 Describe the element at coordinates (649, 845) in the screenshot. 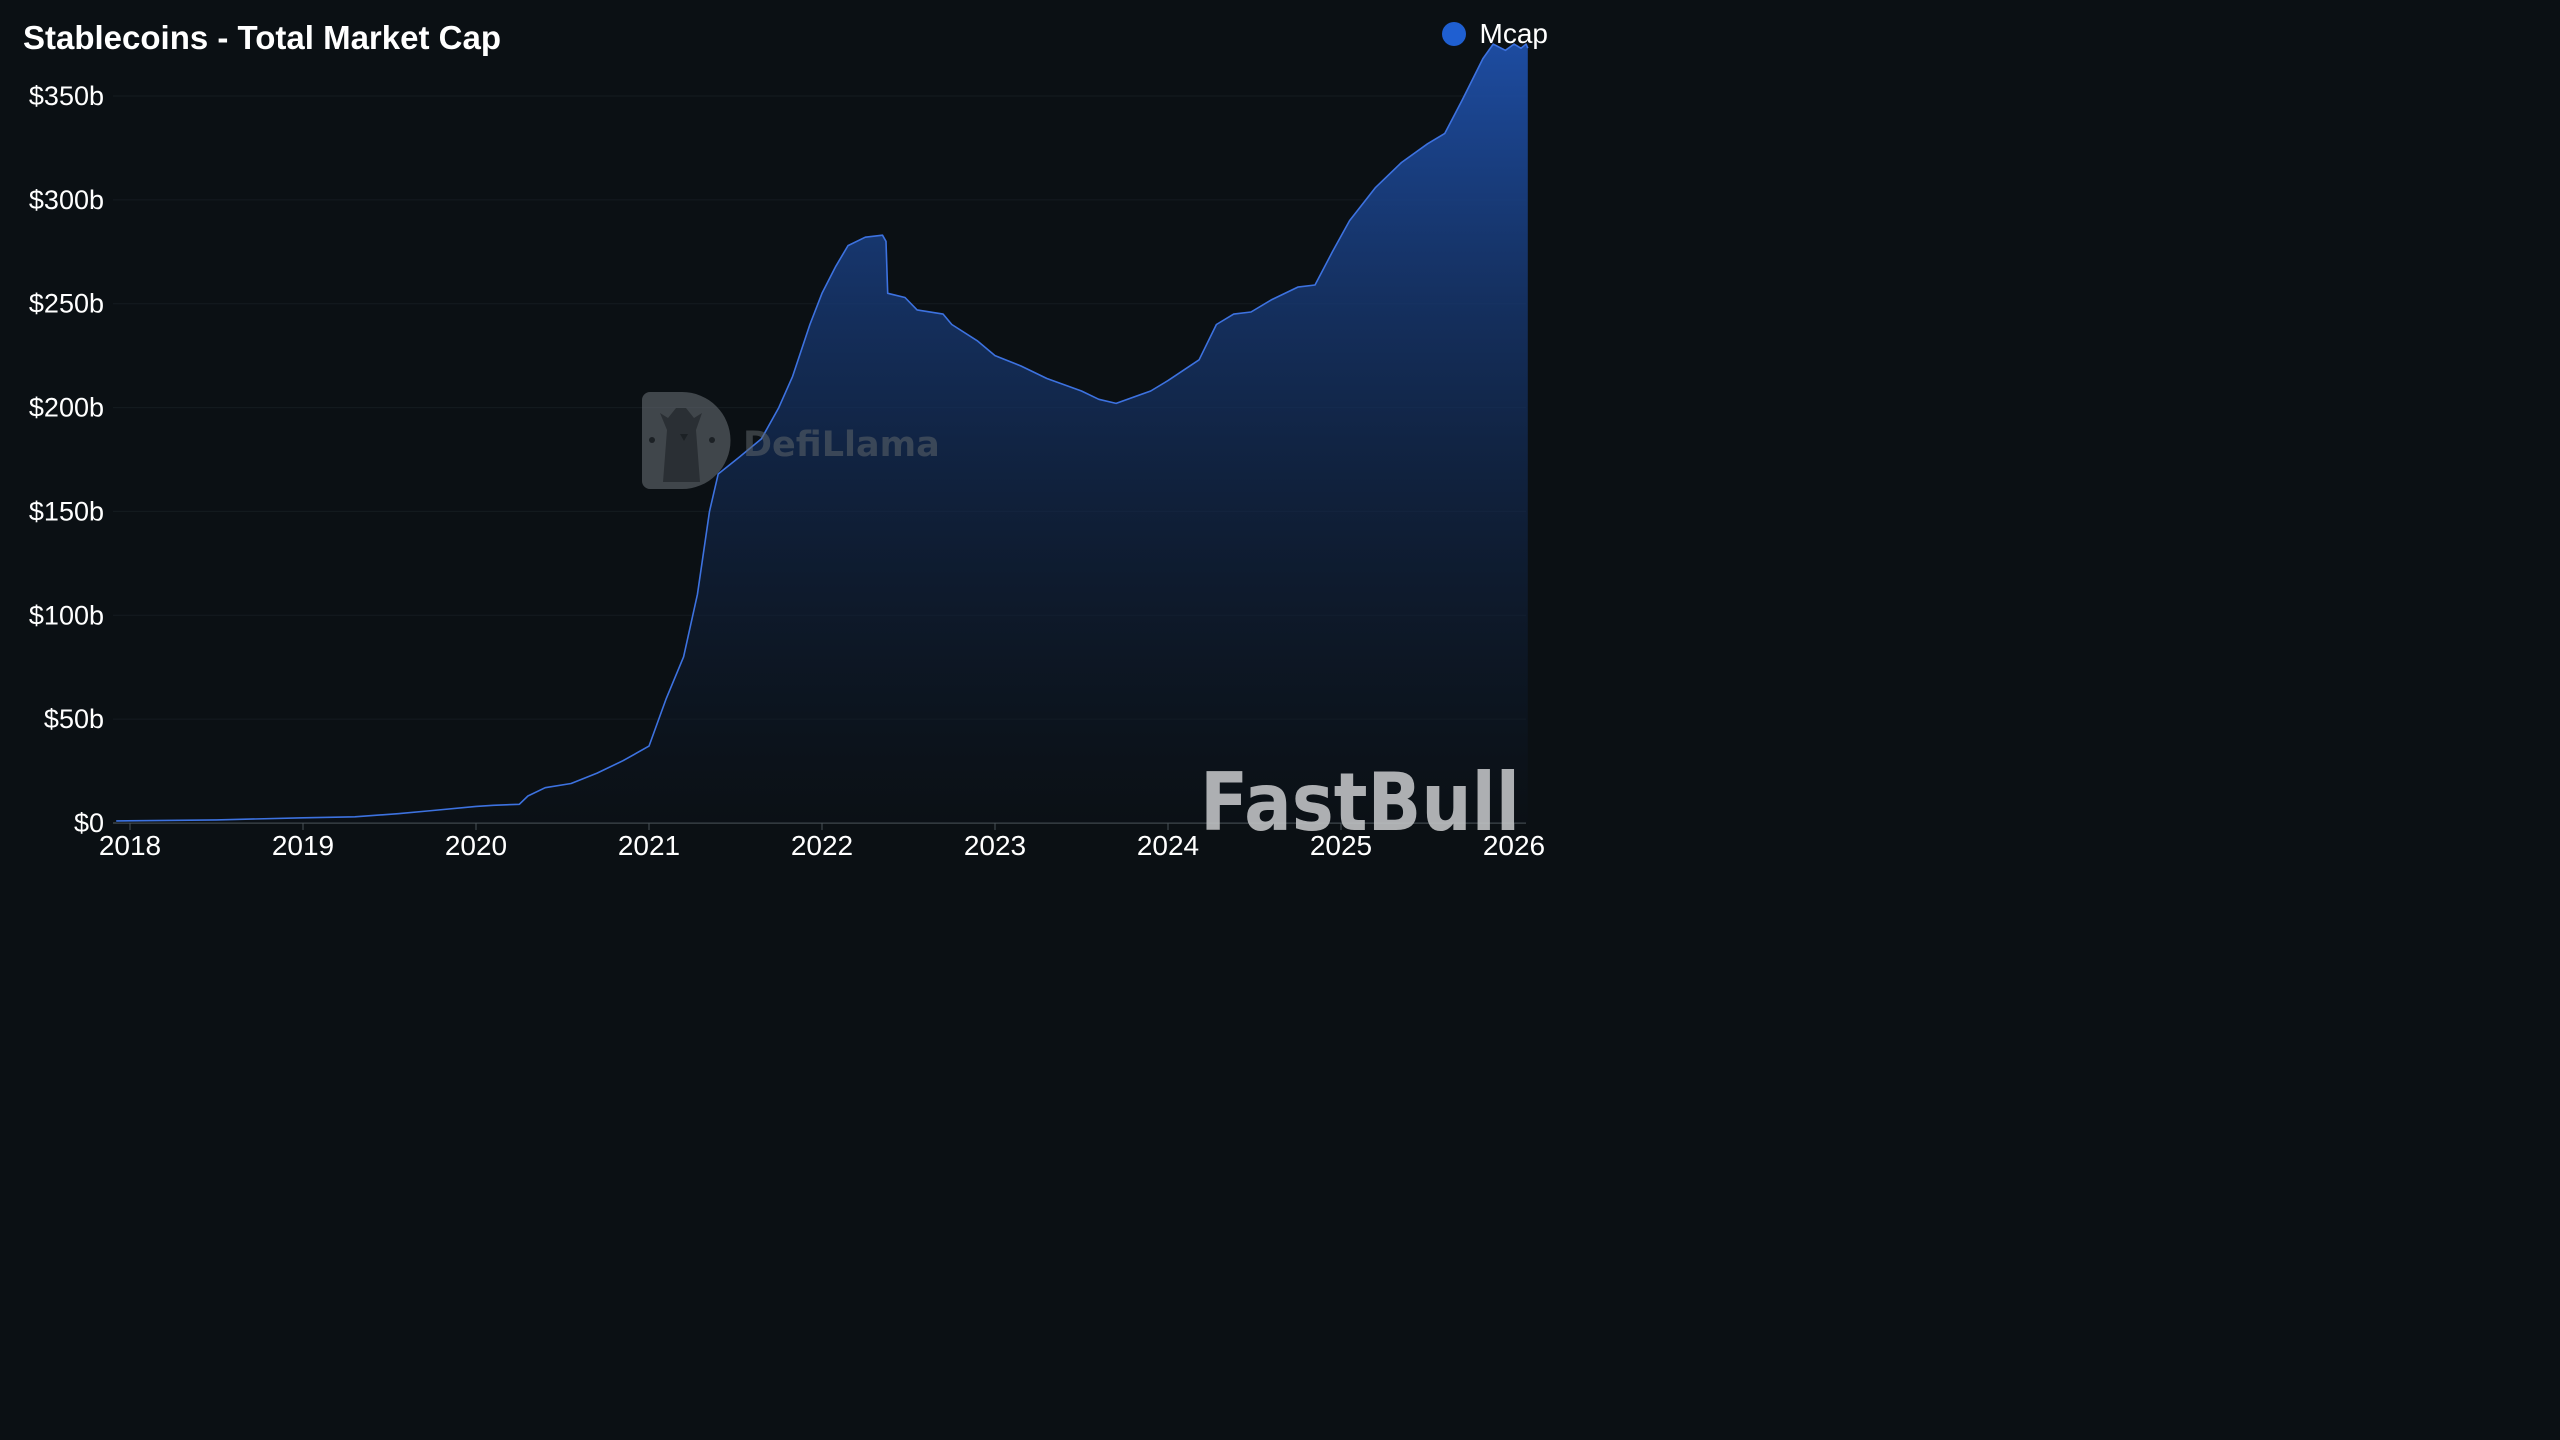

I see `x-tick-label: 2021` at that location.